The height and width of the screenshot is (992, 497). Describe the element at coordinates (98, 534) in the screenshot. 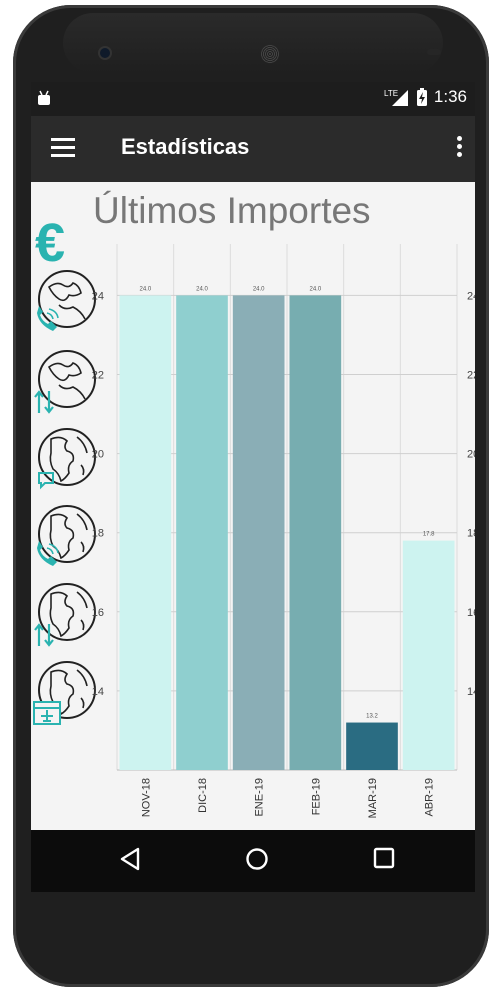

I see `y-tick-label-left: 18` at that location.